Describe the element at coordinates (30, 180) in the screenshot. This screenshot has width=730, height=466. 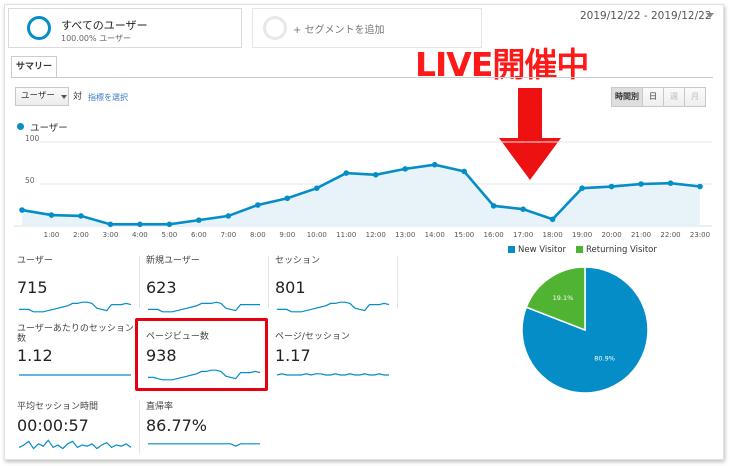
I see `y-tick-label: 50` at that location.